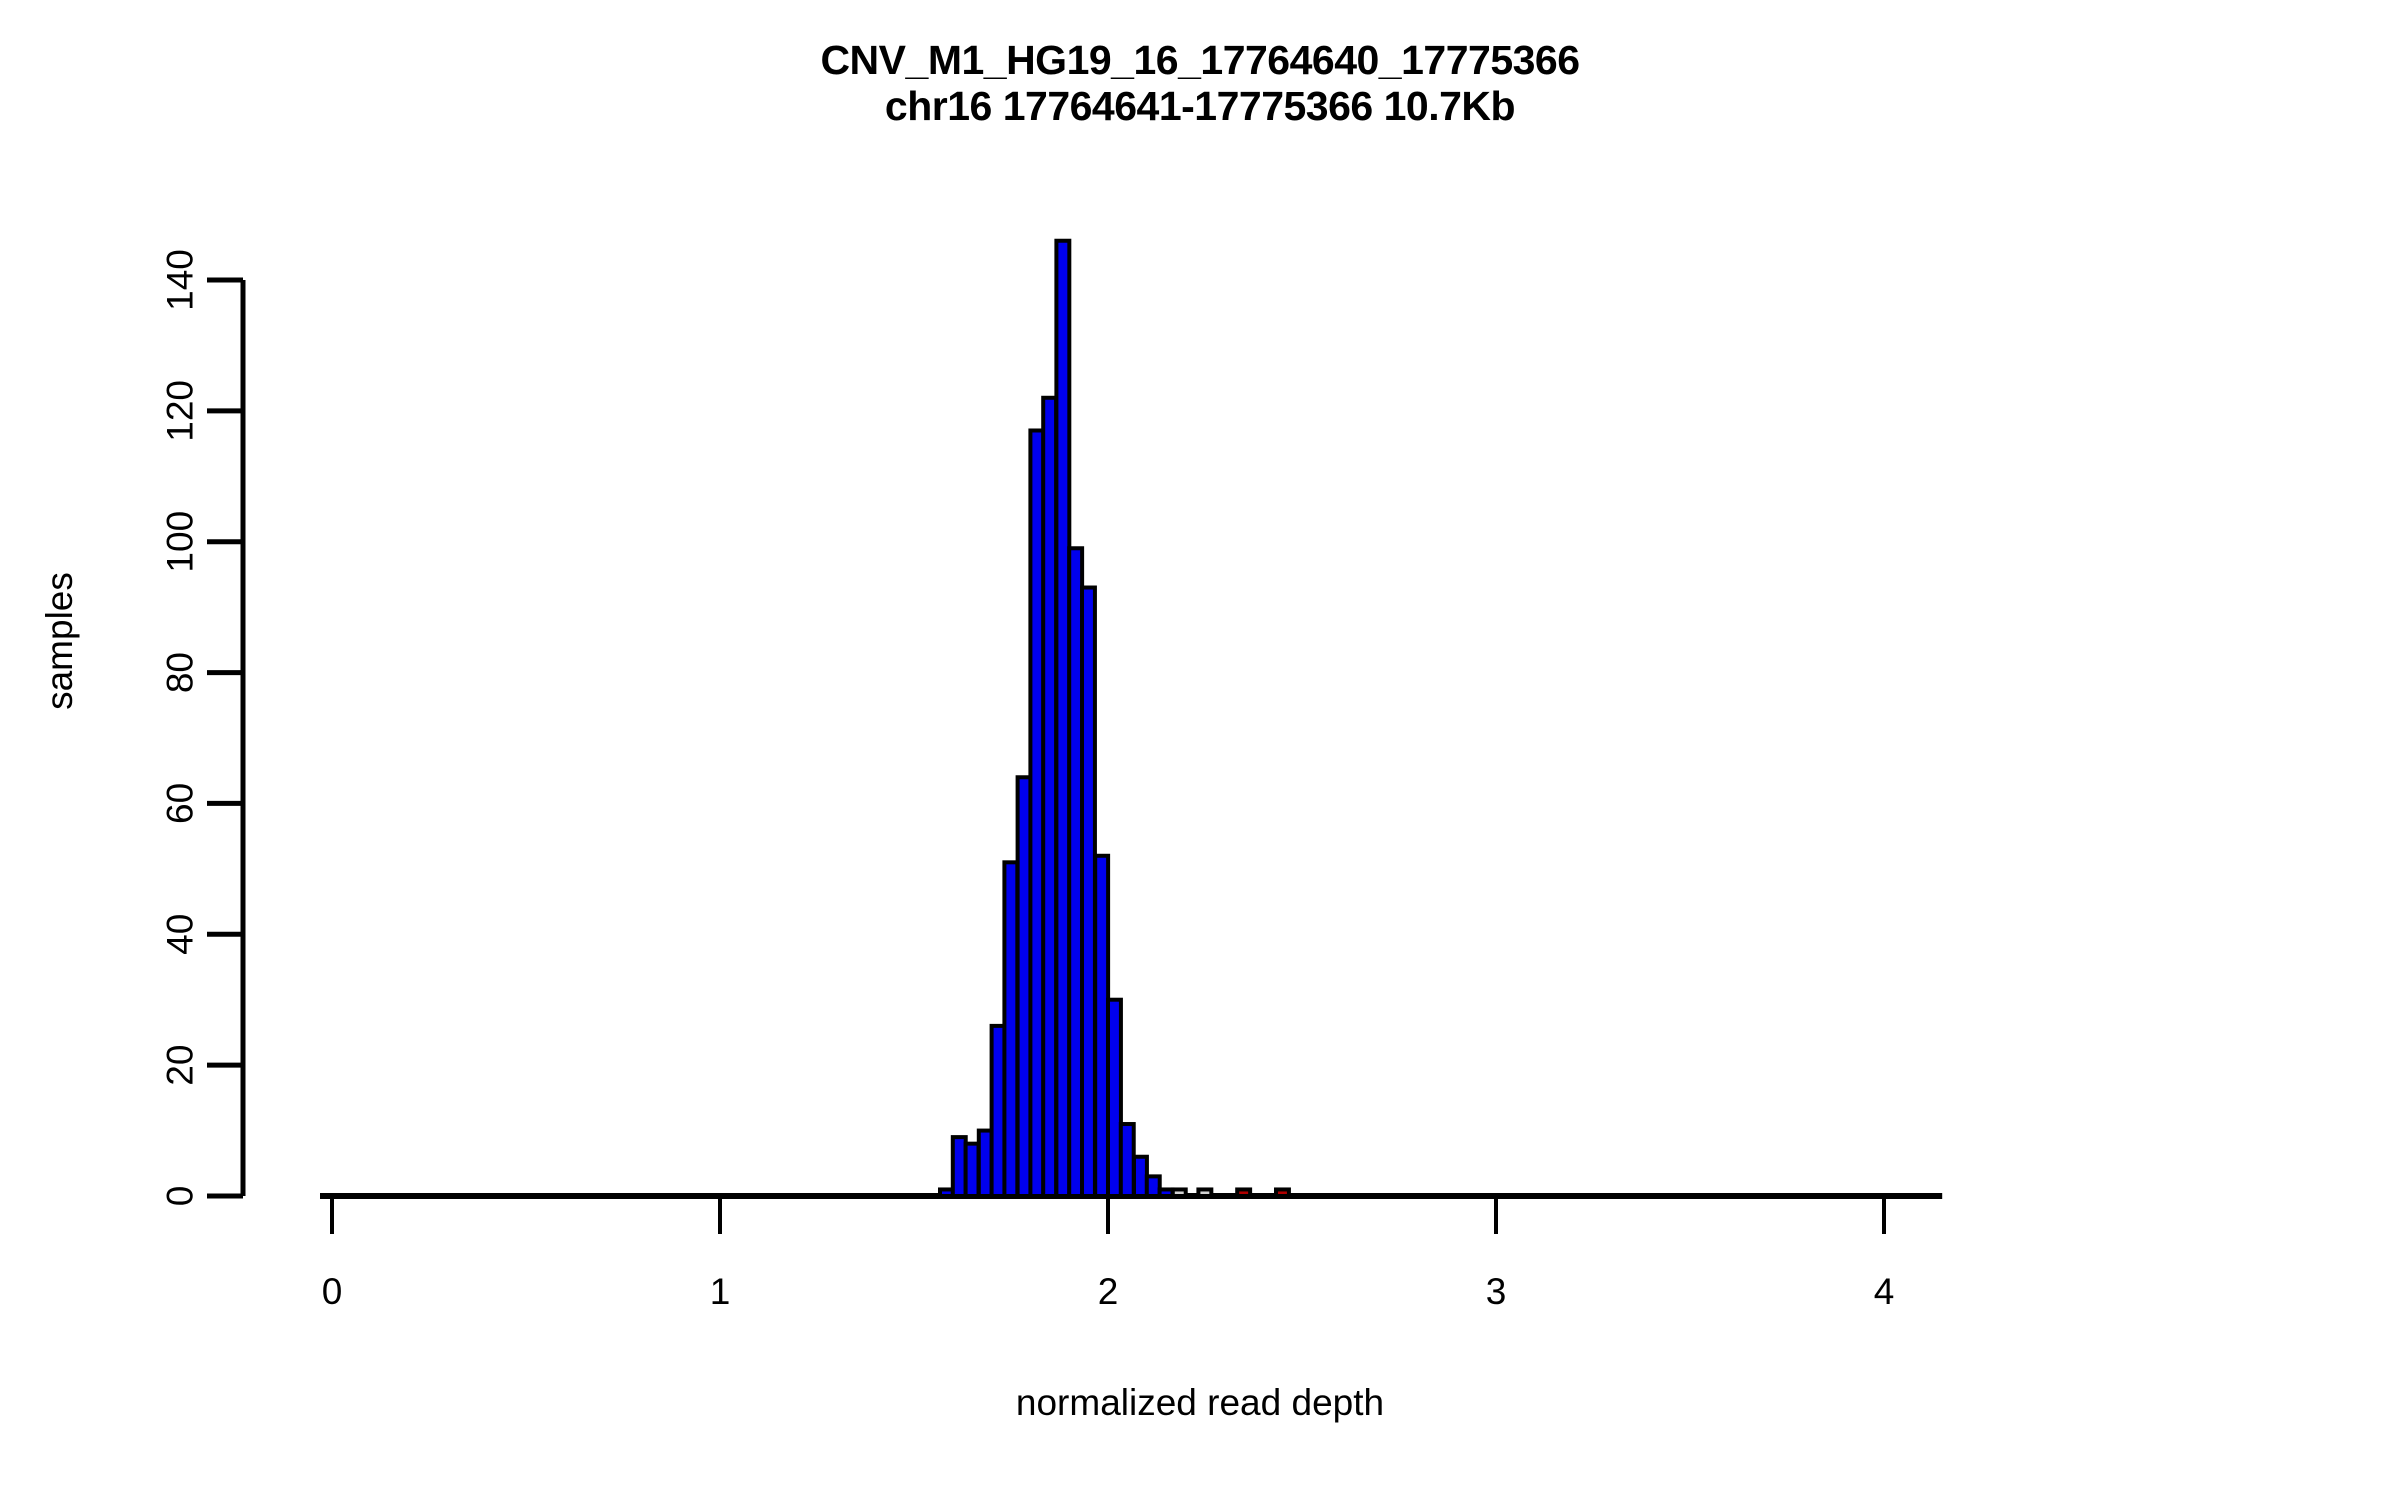 The image size is (2400, 1500). Describe the element at coordinates (1114, 718) in the screenshot. I see `histogram-bars` at that location.